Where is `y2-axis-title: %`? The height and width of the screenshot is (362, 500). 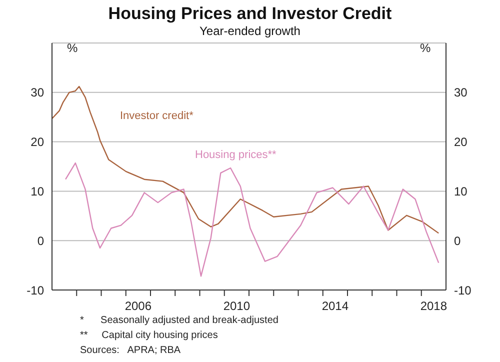
y2-axis-title: % is located at coordinates (425, 48).